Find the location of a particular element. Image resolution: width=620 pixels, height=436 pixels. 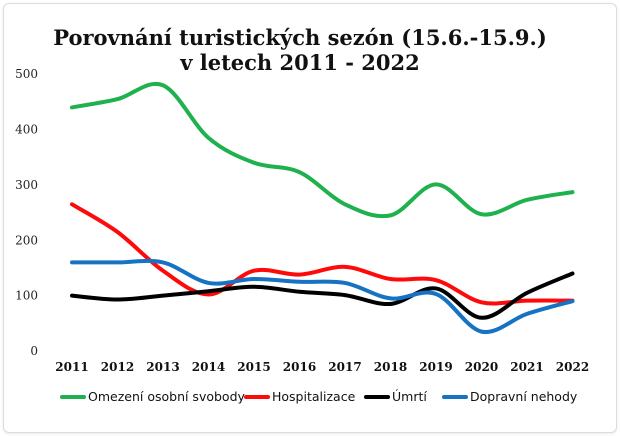

chart-title-line2: v letech 2011 - 2022 is located at coordinates (299, 62).